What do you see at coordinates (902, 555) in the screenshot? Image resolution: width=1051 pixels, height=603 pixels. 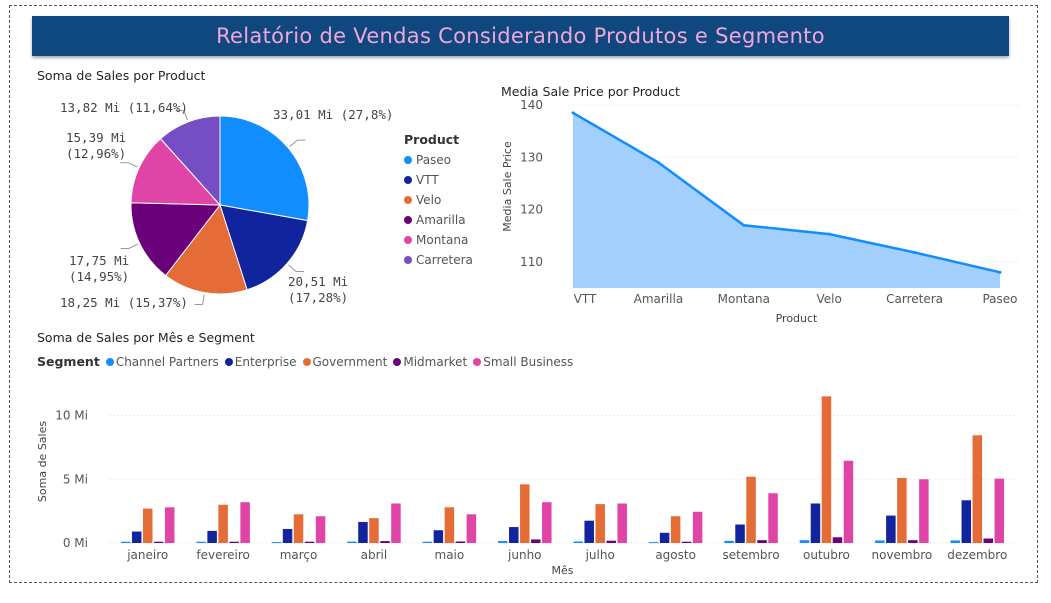 I see `x-tick-label-novembro: novembro` at bounding box center [902, 555].